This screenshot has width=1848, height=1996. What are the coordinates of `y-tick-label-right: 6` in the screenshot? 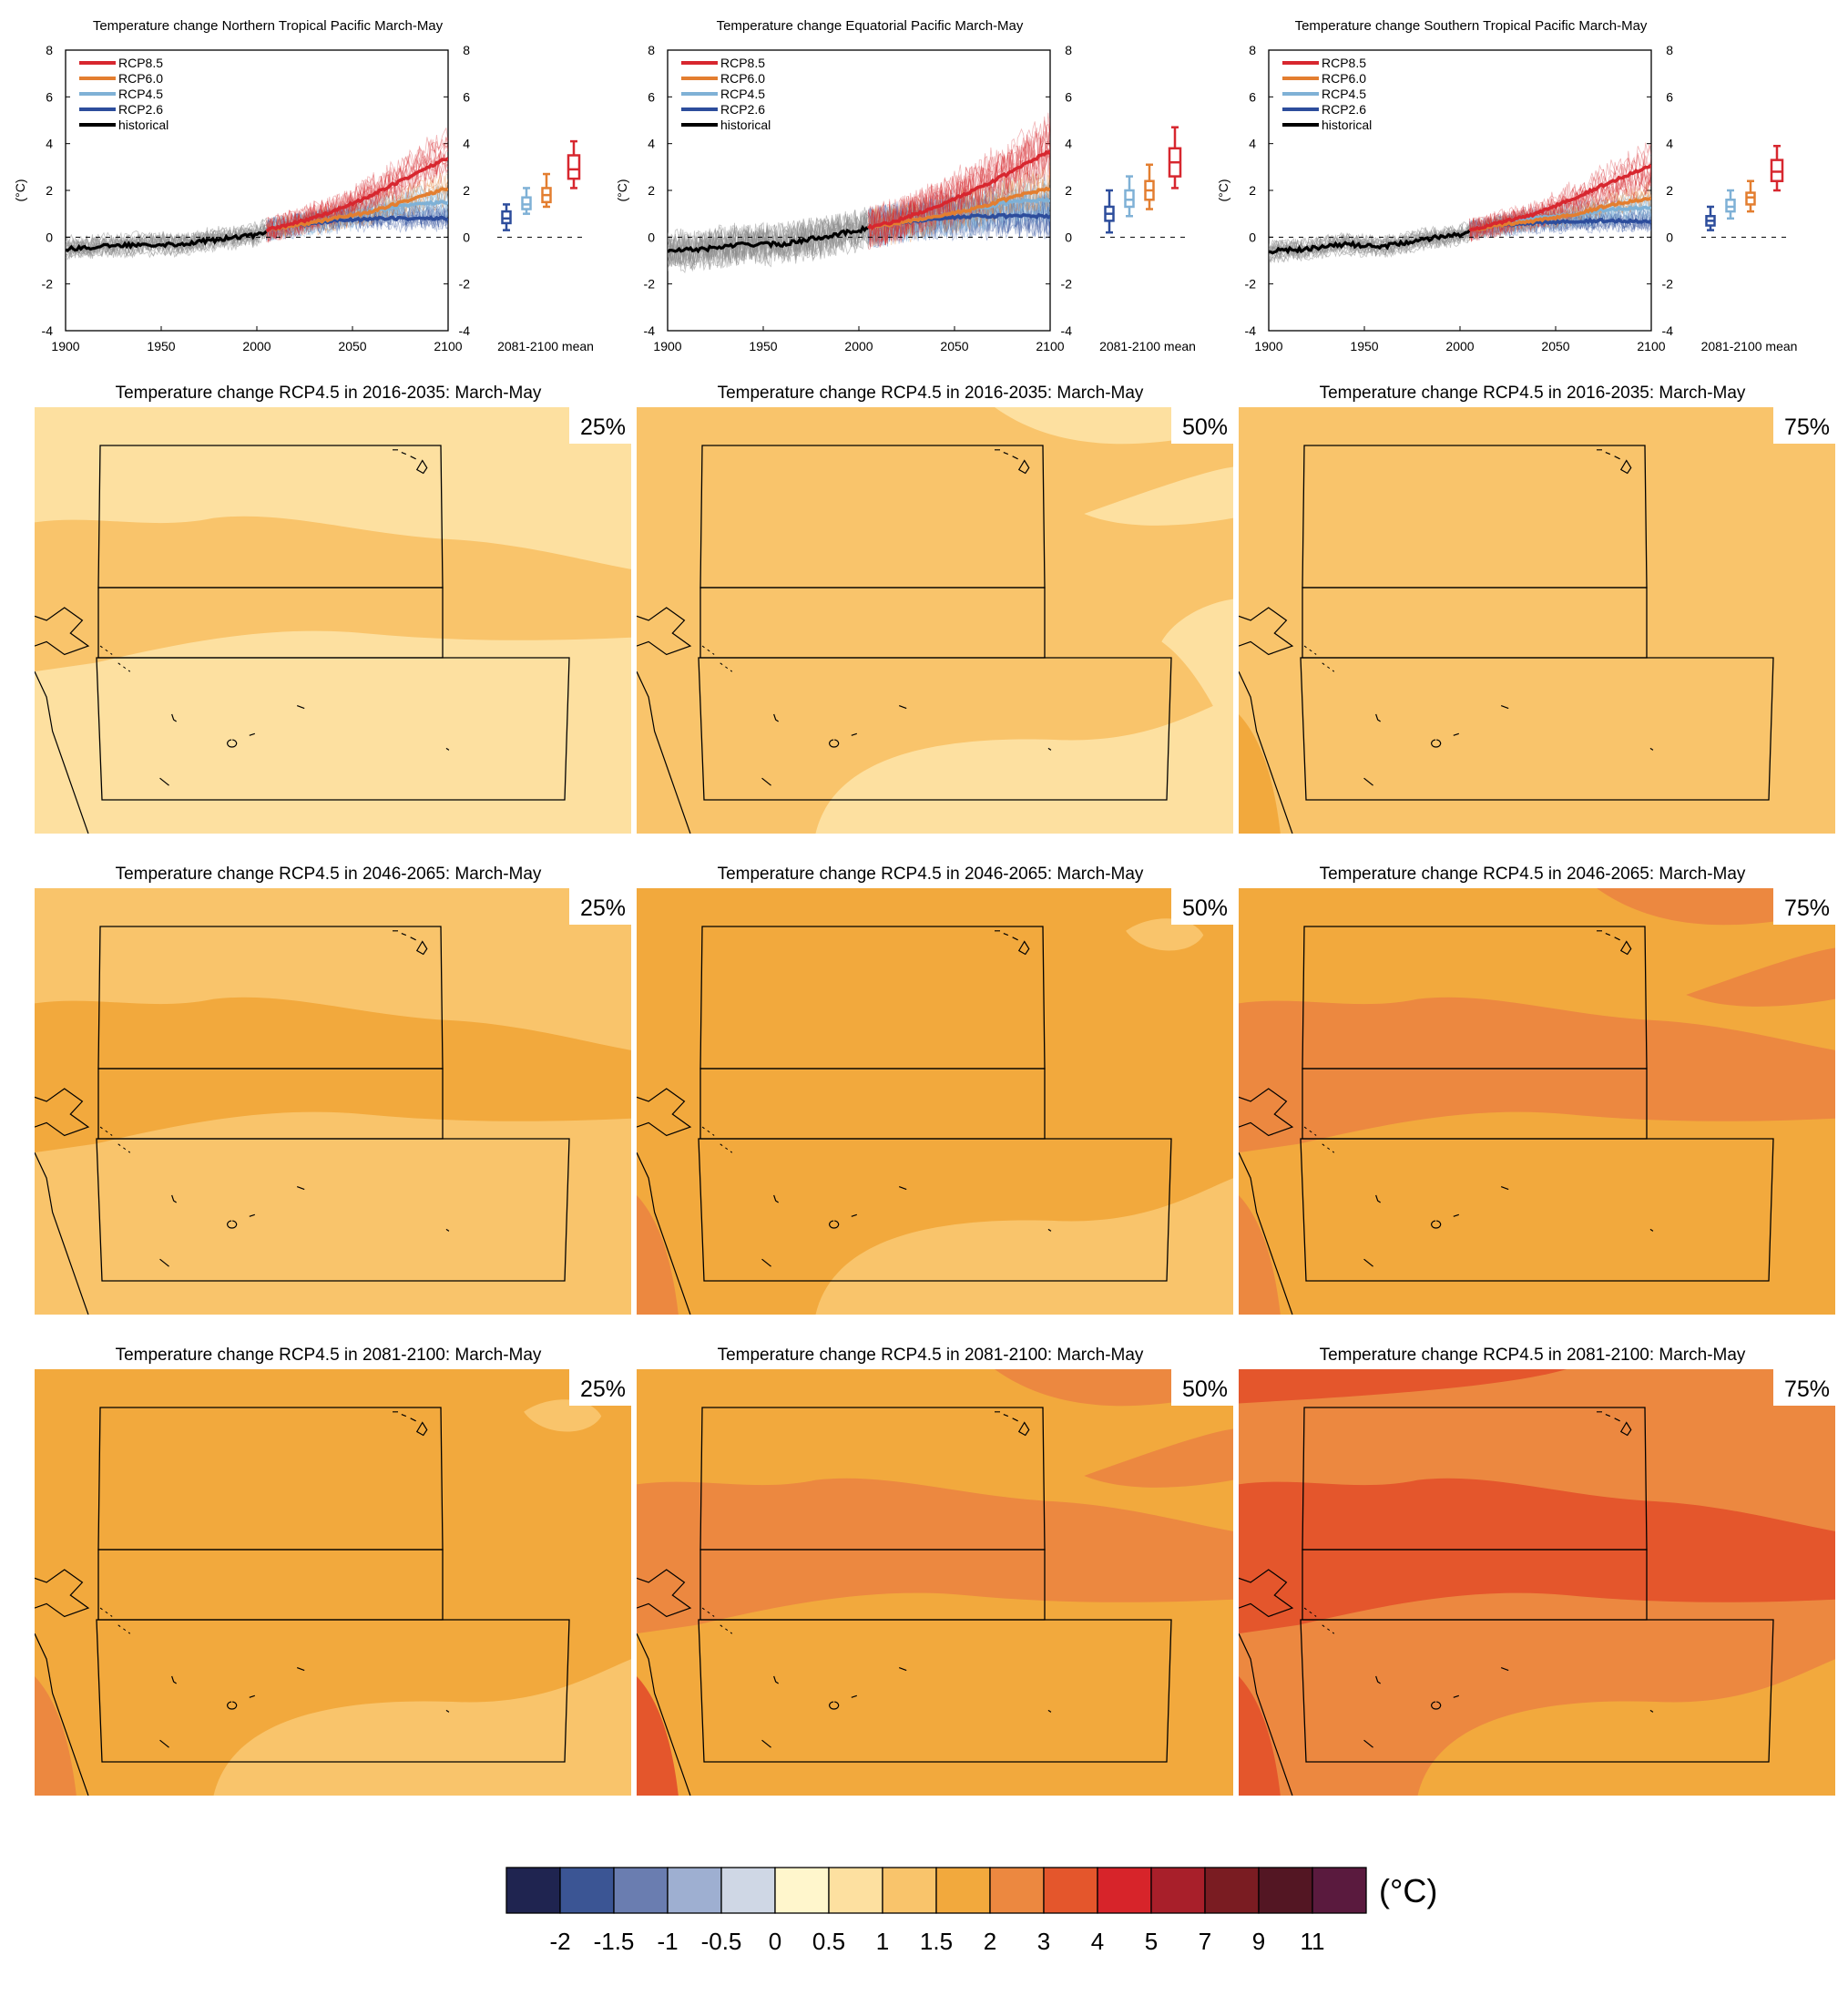 It's located at (1669, 96).